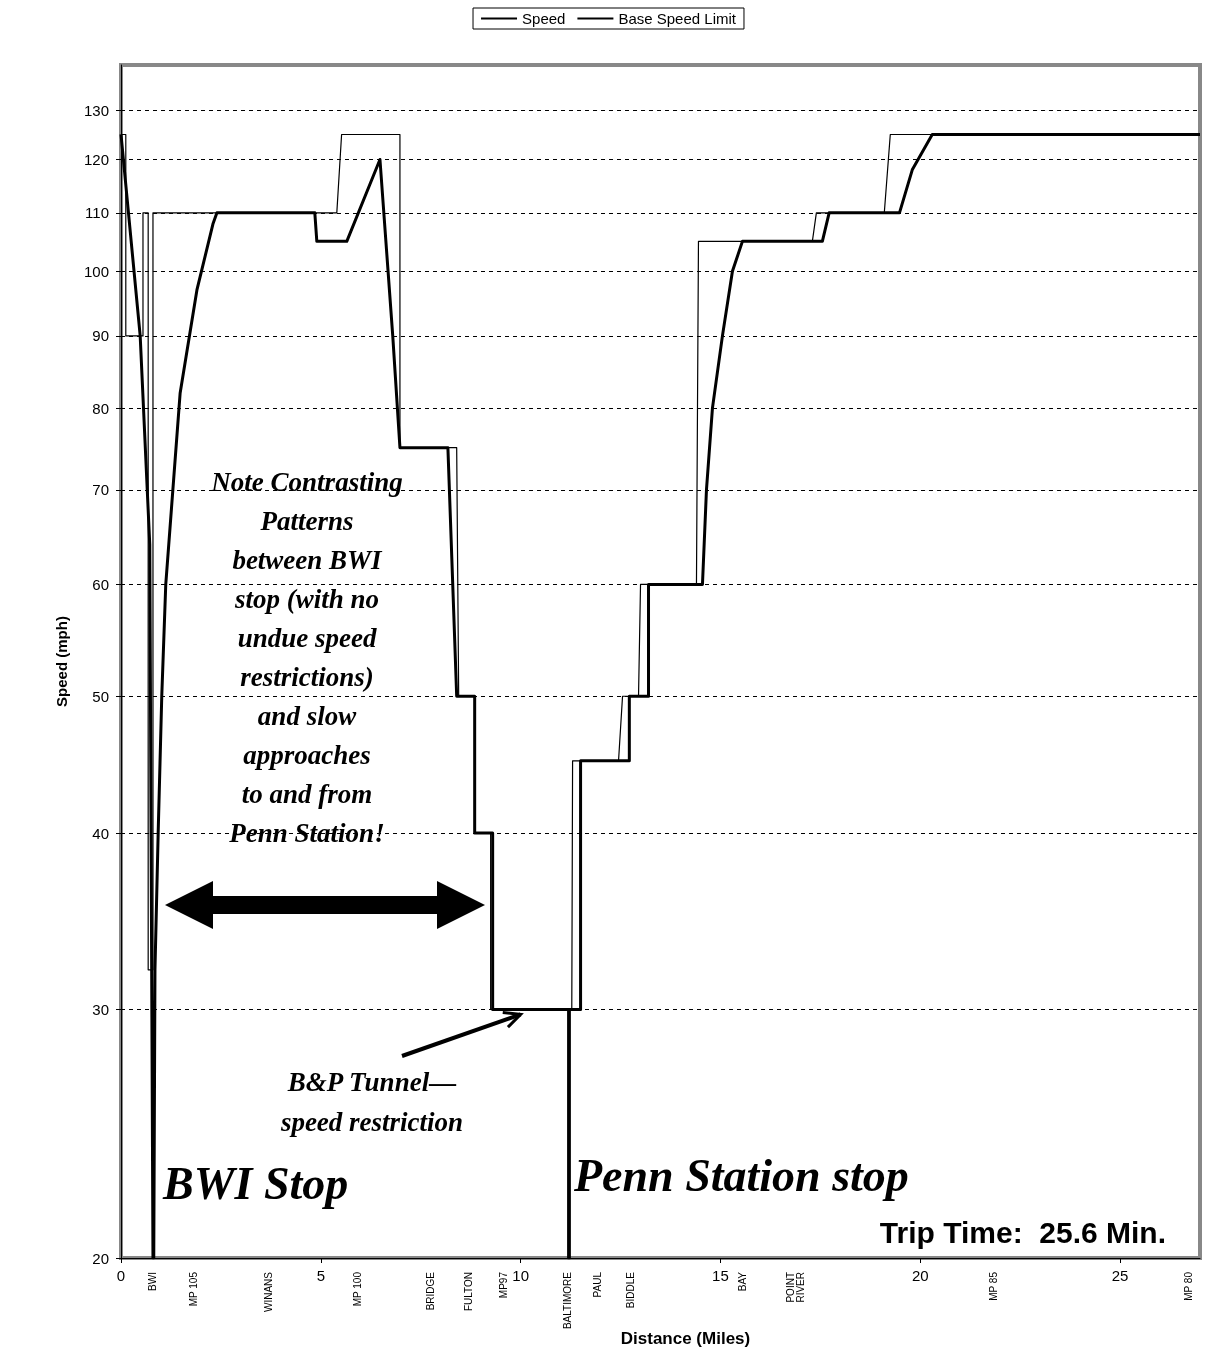 The width and height of the screenshot is (1217, 1363). I want to click on y-tick-label: 50, so click(100, 696).